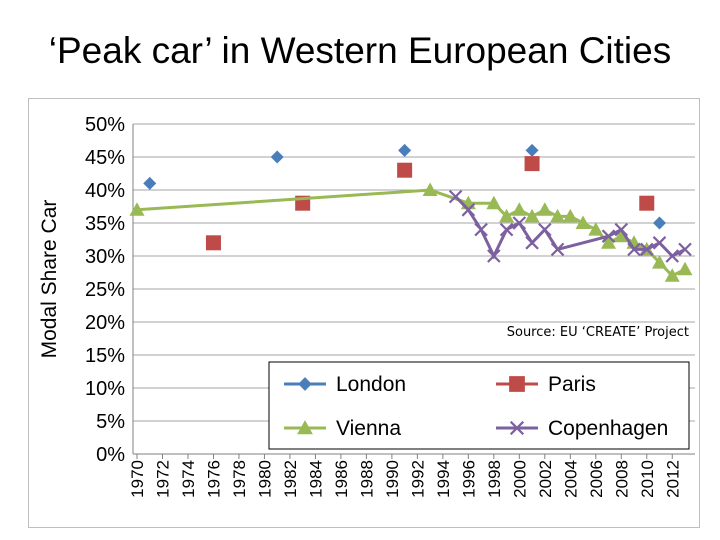 This screenshot has height=540, width=720. I want to click on y-tick-label: 25%, so click(105, 290).